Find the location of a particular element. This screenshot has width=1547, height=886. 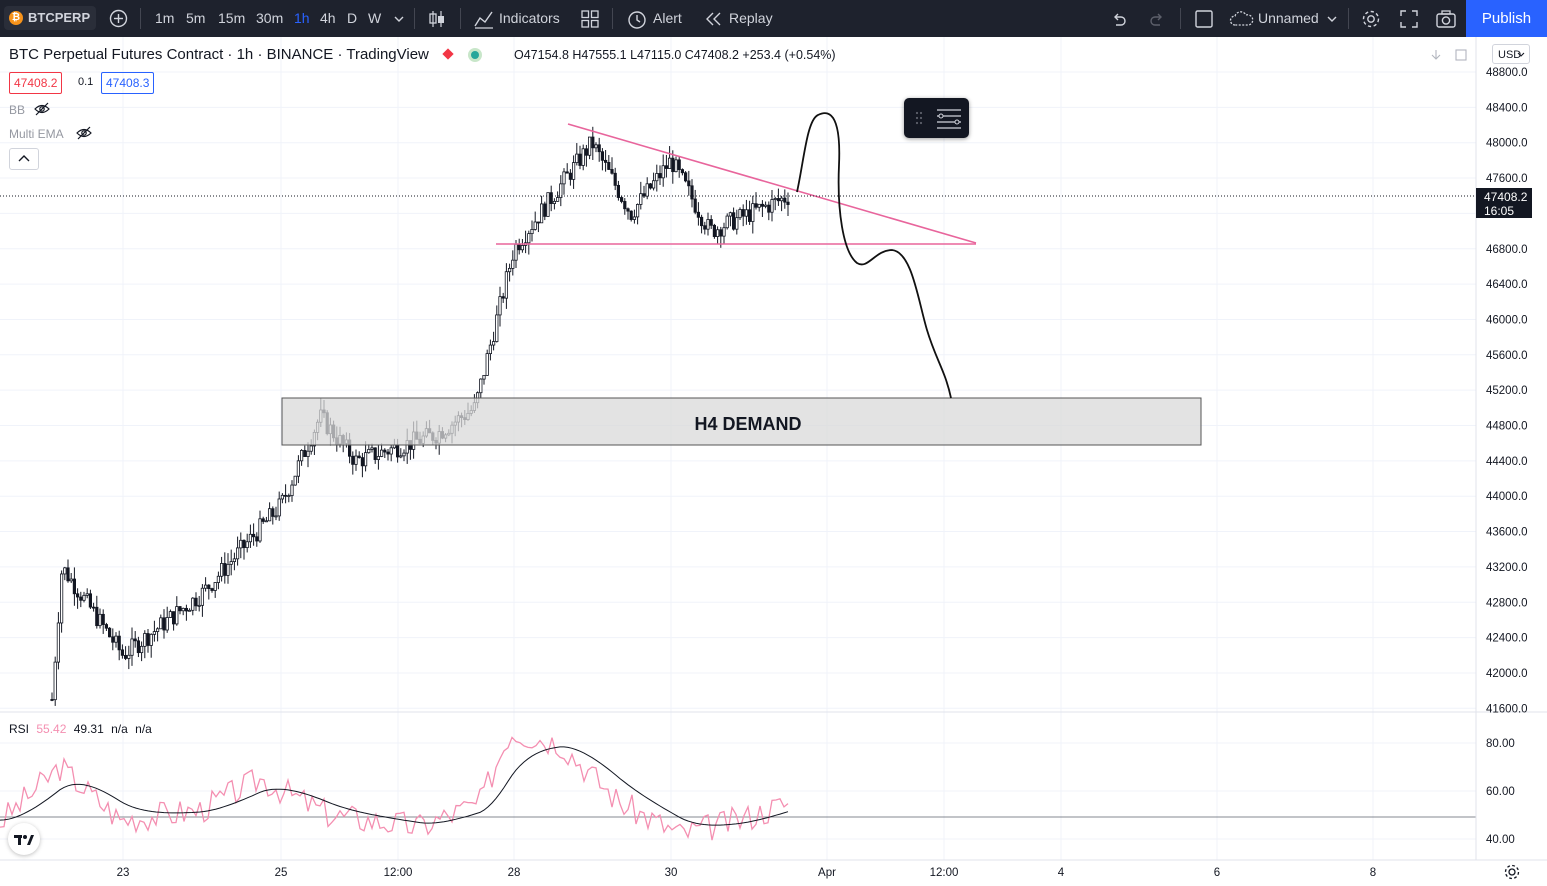

collapse-legend-button is located at coordinates (24, 159).